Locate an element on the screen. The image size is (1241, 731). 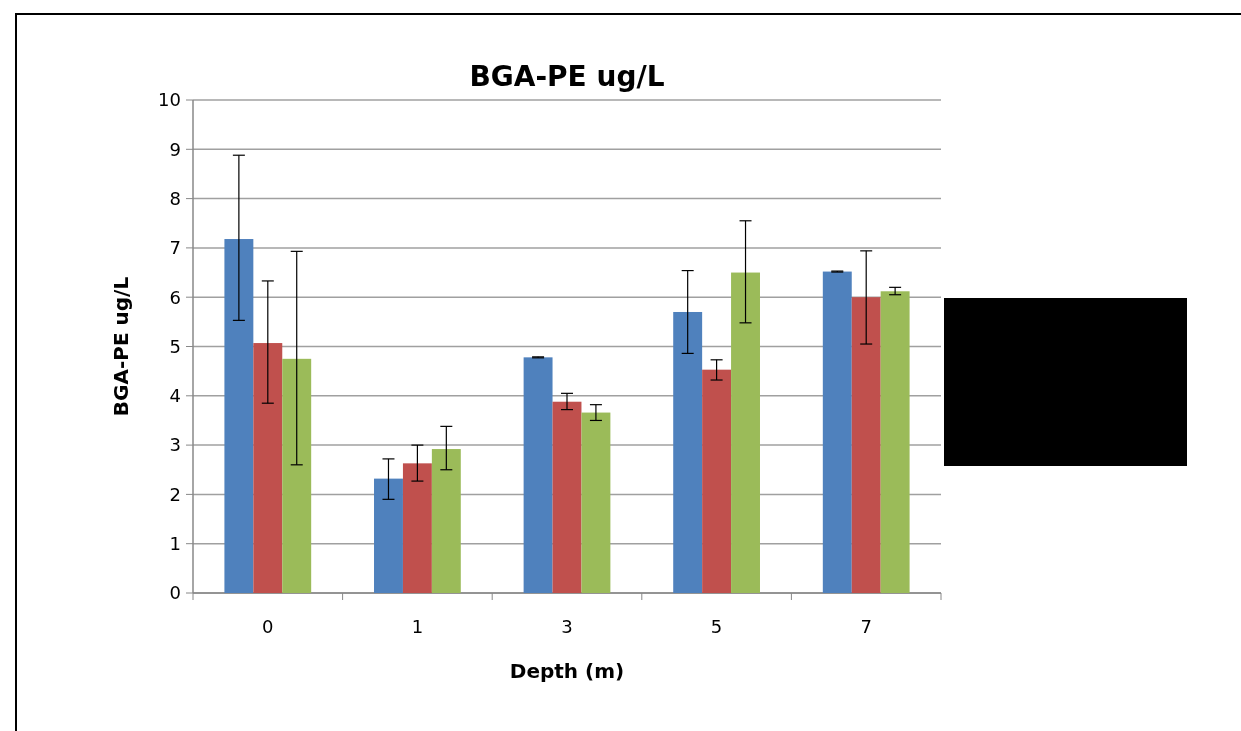
x-axis-title: Depth (m) is located at coordinates (567, 671).